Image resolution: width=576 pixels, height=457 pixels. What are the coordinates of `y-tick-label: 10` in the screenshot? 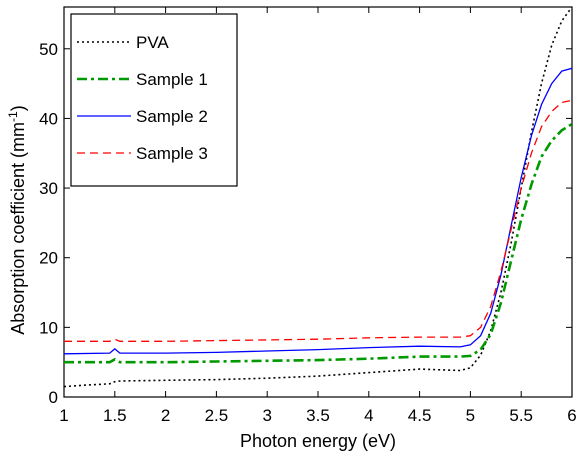 It's located at (48, 327).